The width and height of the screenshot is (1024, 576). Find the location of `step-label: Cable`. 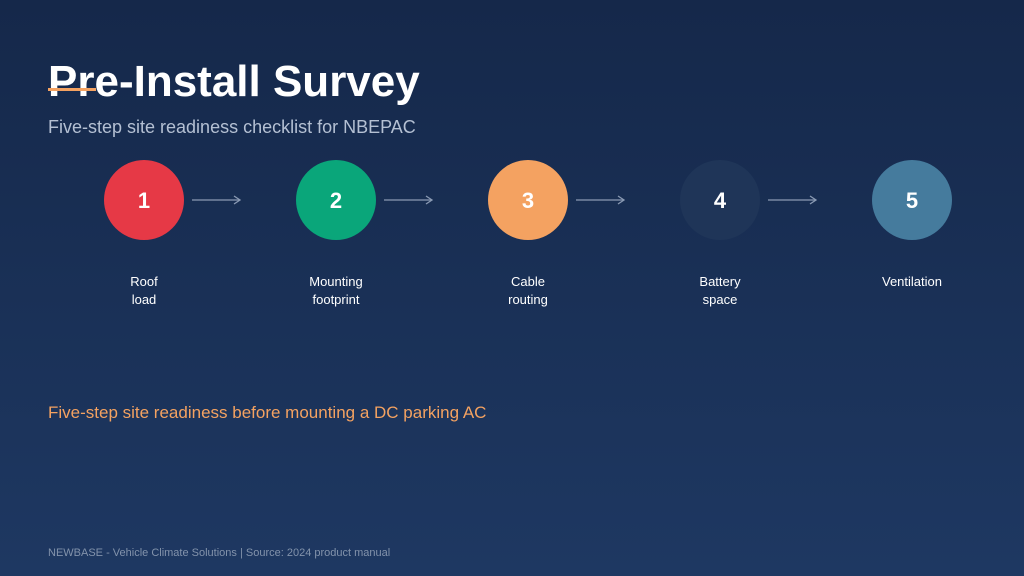

step-label: Cable is located at coordinates (528, 281).